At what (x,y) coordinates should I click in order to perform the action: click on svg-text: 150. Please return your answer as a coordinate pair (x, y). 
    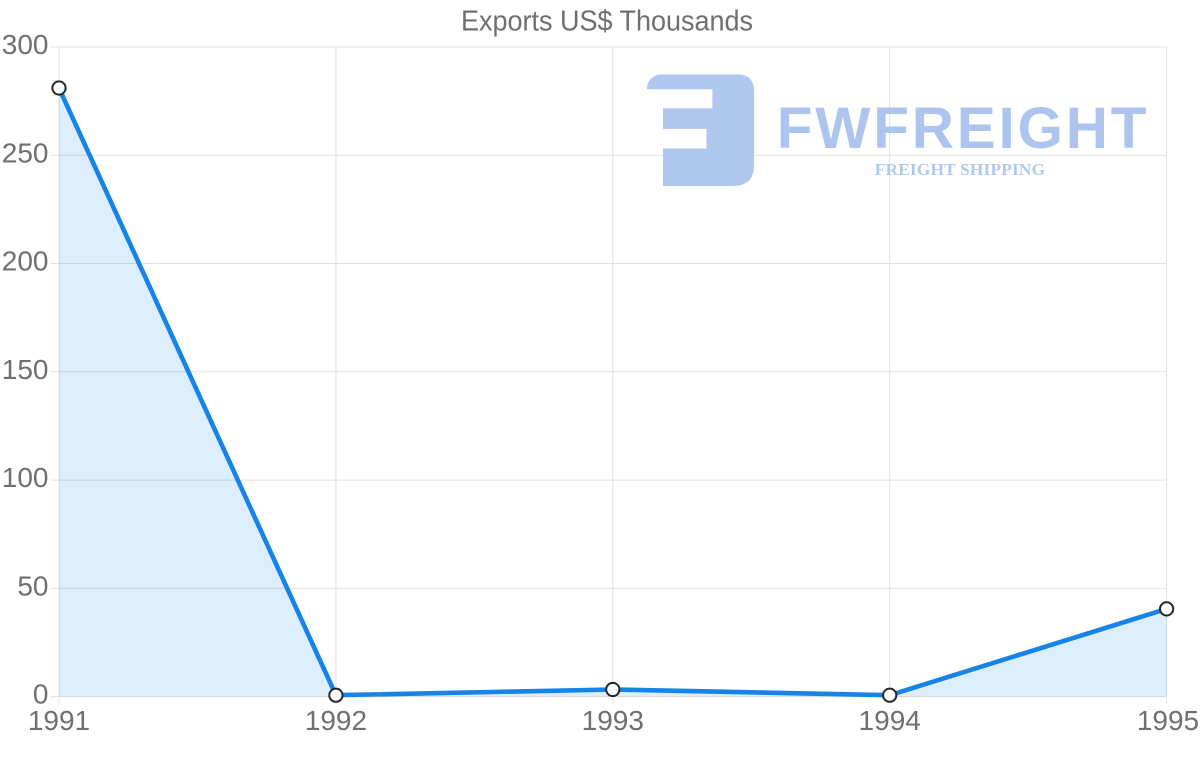
    Looking at the image, I should click on (25, 369).